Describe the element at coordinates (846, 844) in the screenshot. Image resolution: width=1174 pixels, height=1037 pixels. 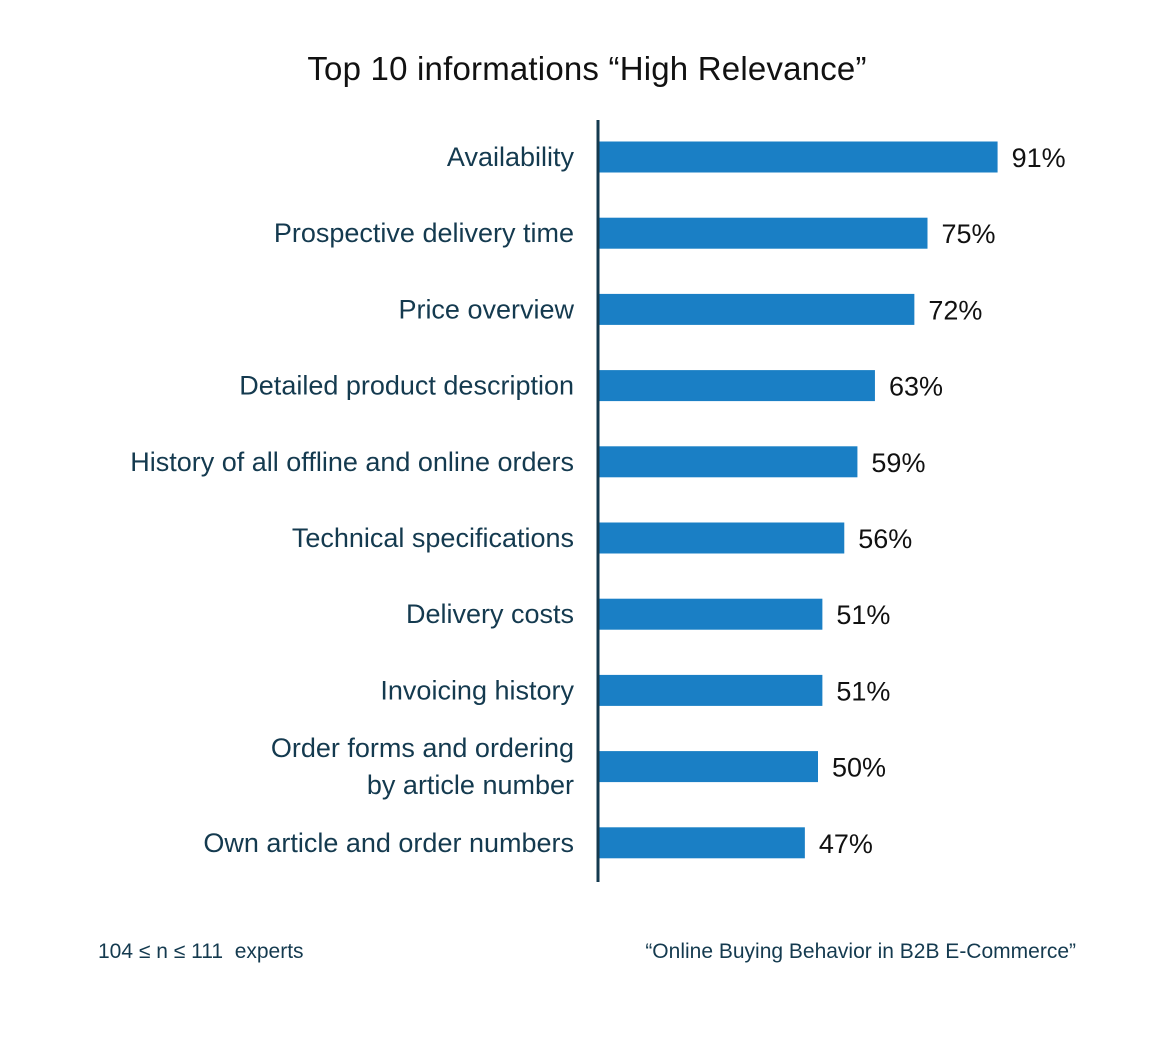
I see `value-label-10: 47%` at that location.